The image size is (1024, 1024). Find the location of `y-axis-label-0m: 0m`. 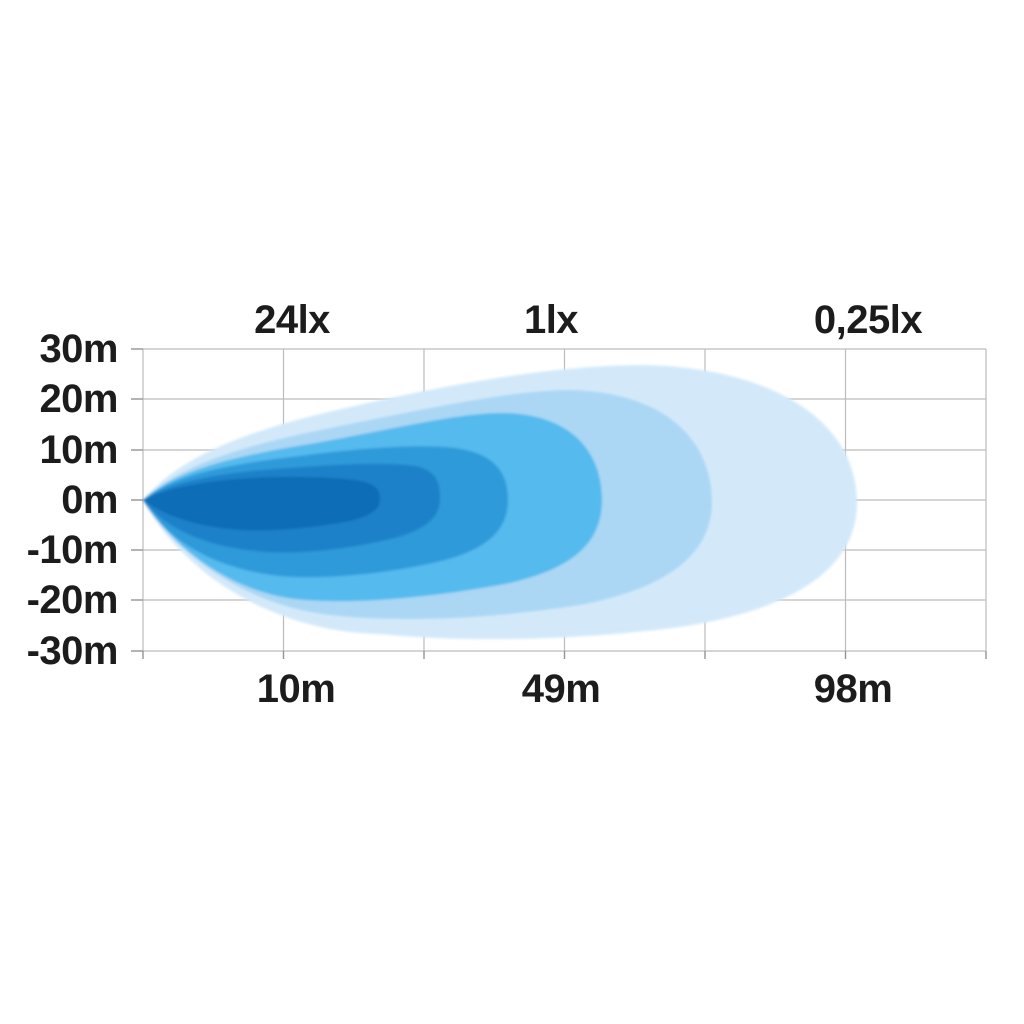

y-axis-label-0m: 0m is located at coordinates (89, 500).